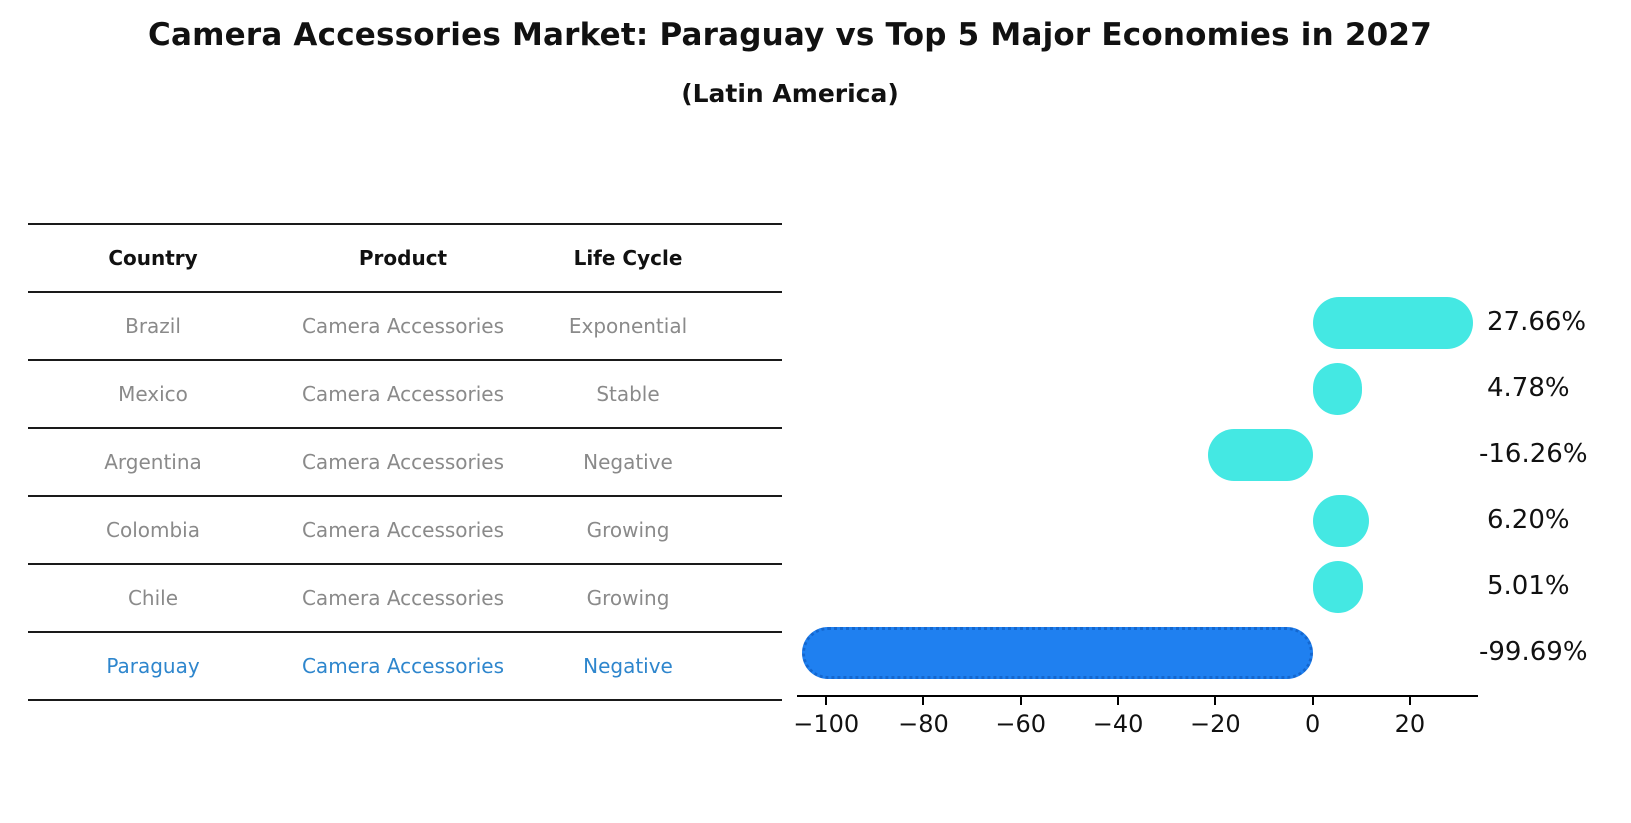 The width and height of the screenshot is (1631, 823). I want to click on cell-product: Product, so click(403, 258).